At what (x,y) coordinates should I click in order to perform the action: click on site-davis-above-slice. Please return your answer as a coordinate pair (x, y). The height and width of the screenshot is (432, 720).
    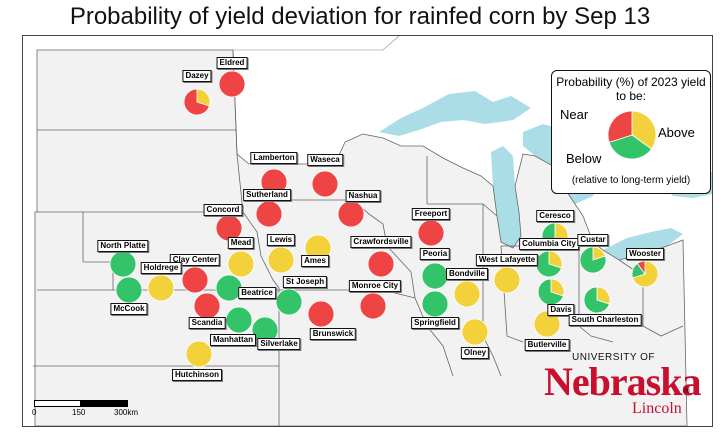
    Looking at the image, I should click on (550, 292).